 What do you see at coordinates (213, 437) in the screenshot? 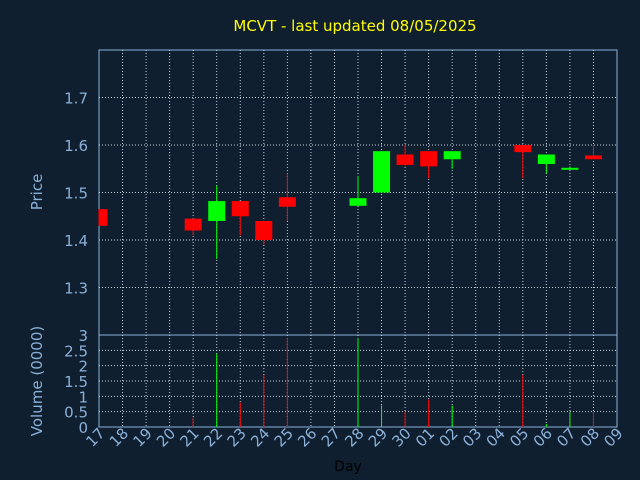
I see `x-tick-label: 22` at bounding box center [213, 437].